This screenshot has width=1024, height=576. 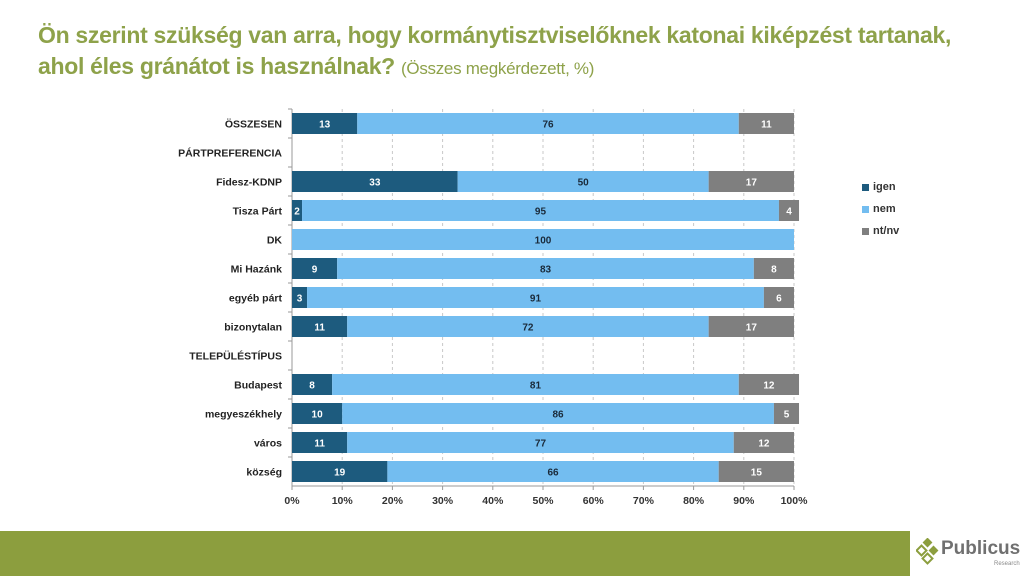 What do you see at coordinates (865, 231) in the screenshot?
I see `legend-swatch-nt-nv` at bounding box center [865, 231].